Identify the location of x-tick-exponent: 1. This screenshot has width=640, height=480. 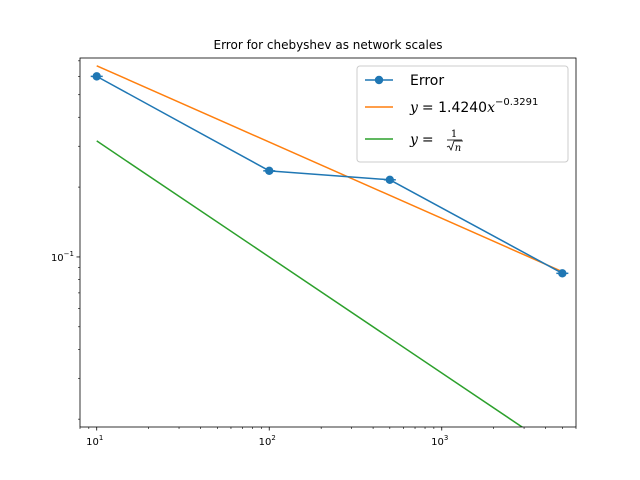
(101, 438).